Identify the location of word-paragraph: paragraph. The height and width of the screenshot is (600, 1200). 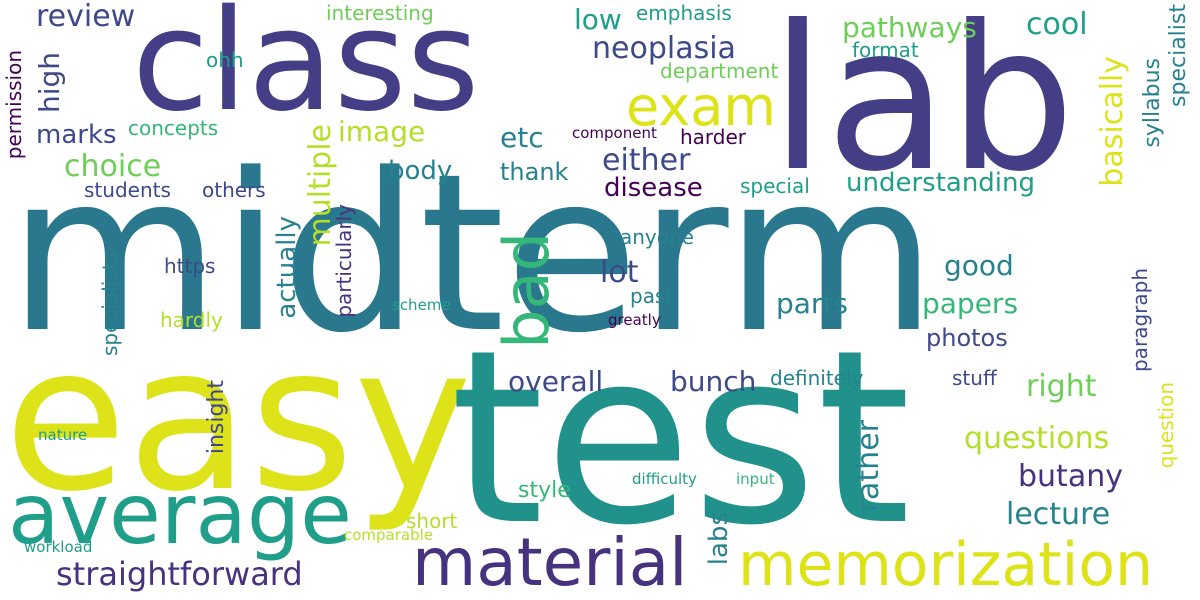
(1140, 320).